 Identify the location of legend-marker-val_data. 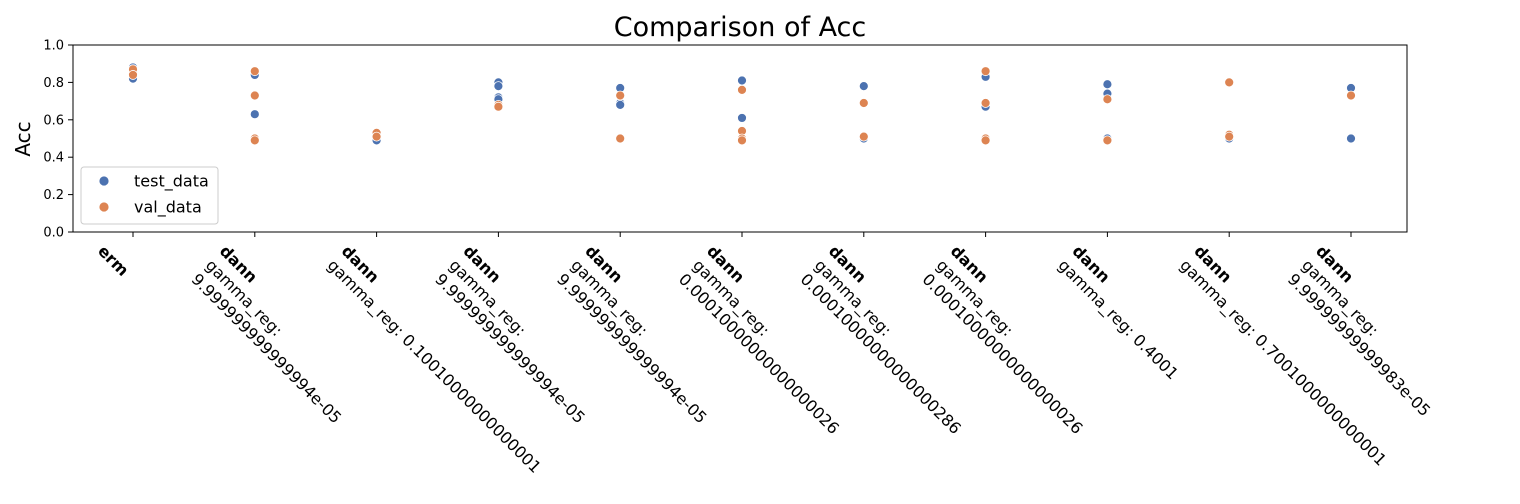
(104, 207).